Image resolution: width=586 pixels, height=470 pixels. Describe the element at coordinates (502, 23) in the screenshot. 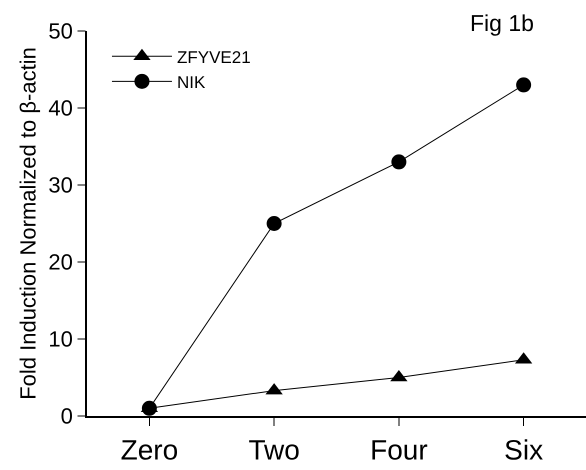

I see `annotation: Fig 1b` at that location.